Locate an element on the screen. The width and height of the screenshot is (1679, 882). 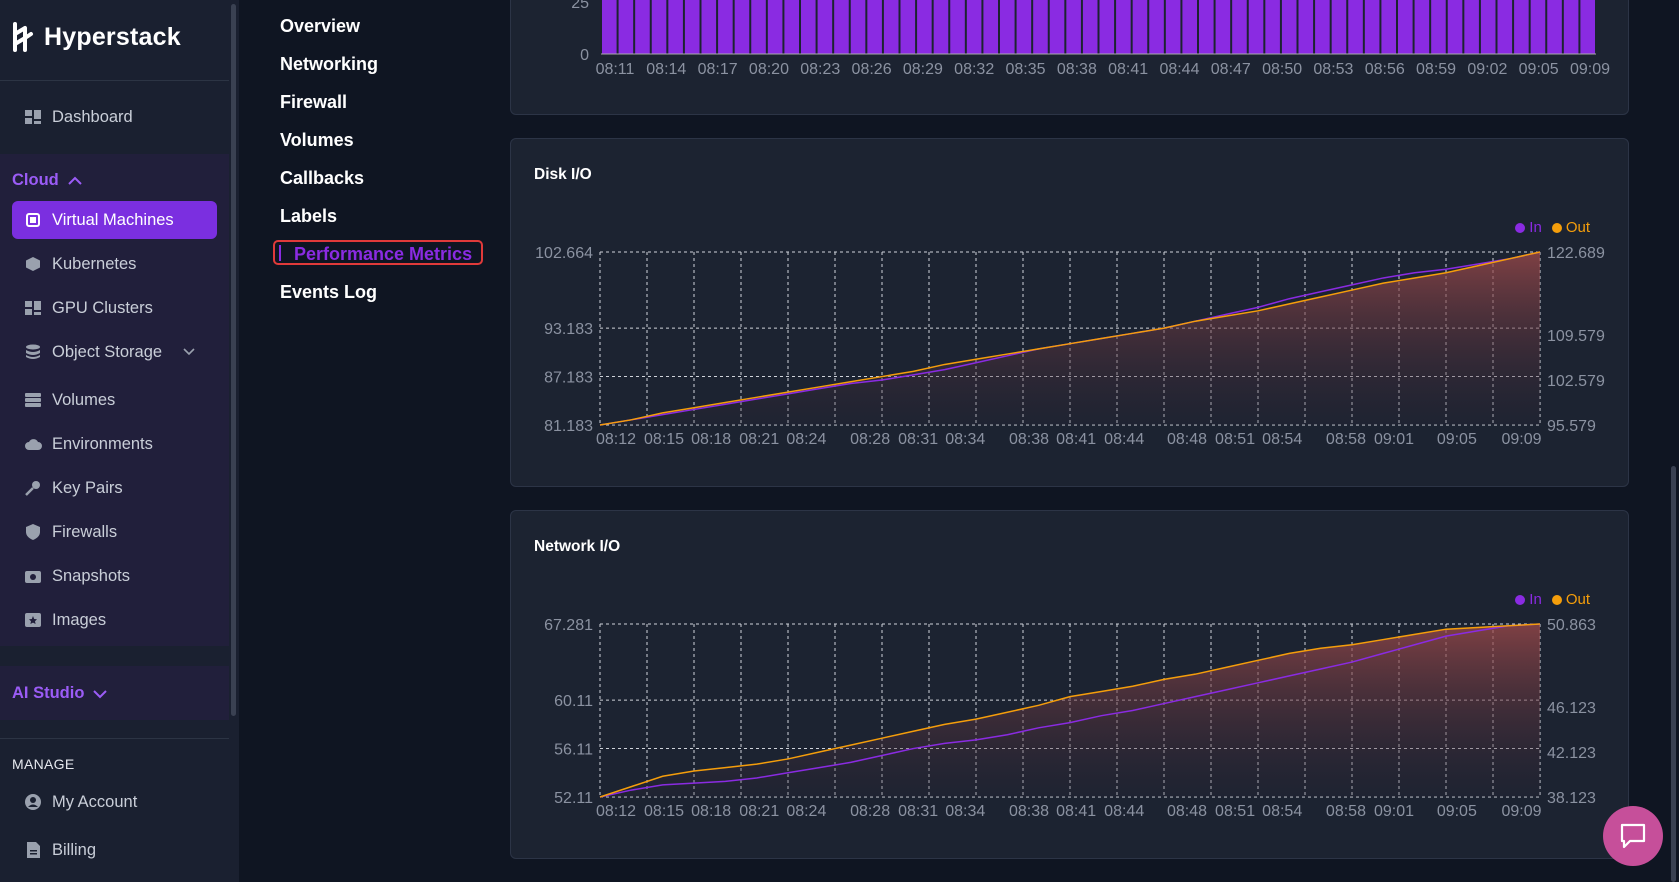
legend-label: Out is located at coordinates (1577, 599).